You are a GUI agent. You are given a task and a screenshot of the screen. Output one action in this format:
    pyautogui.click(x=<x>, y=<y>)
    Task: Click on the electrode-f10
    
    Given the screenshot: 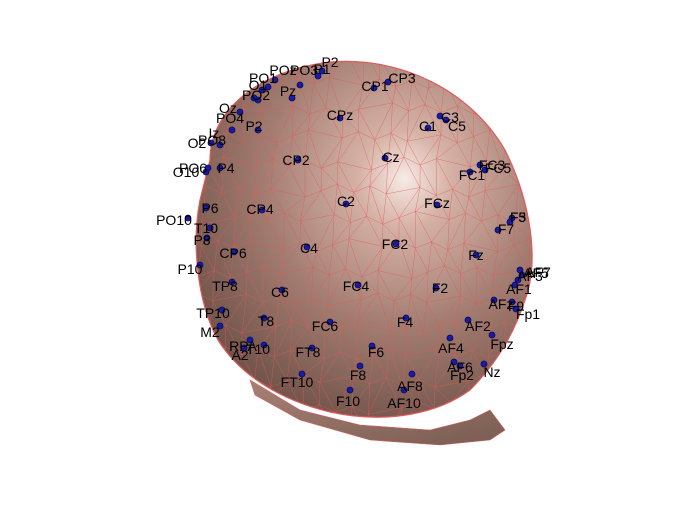 What is the action you would take?
    pyautogui.click(x=350, y=390)
    